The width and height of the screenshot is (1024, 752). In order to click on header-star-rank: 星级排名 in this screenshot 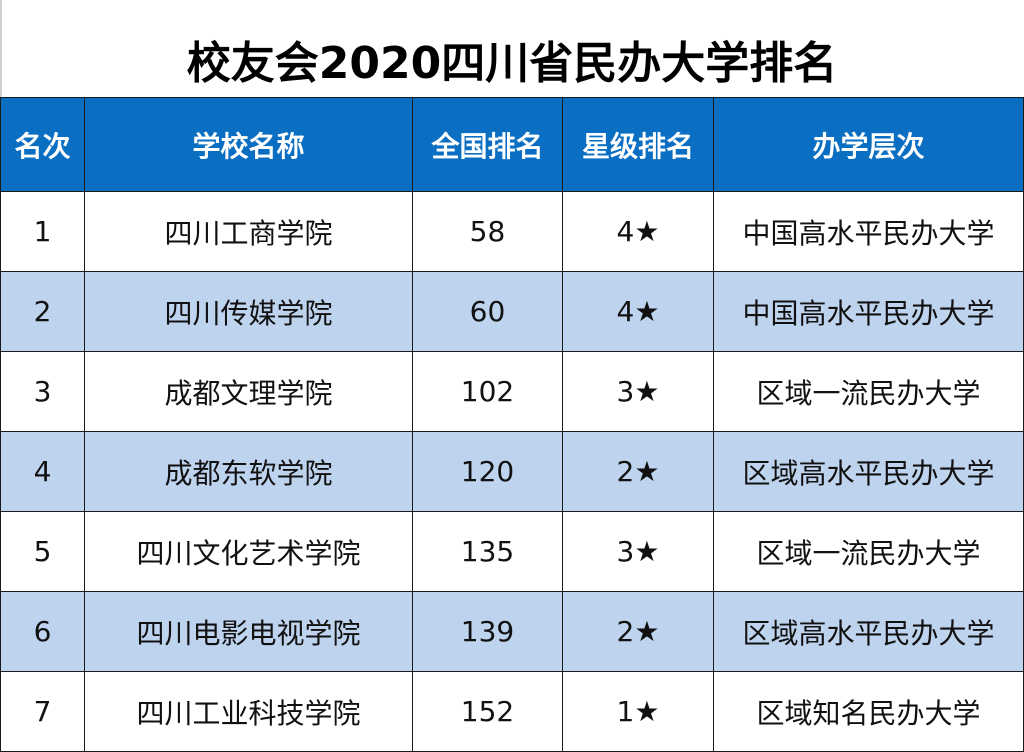, I will do `click(638, 144)`.